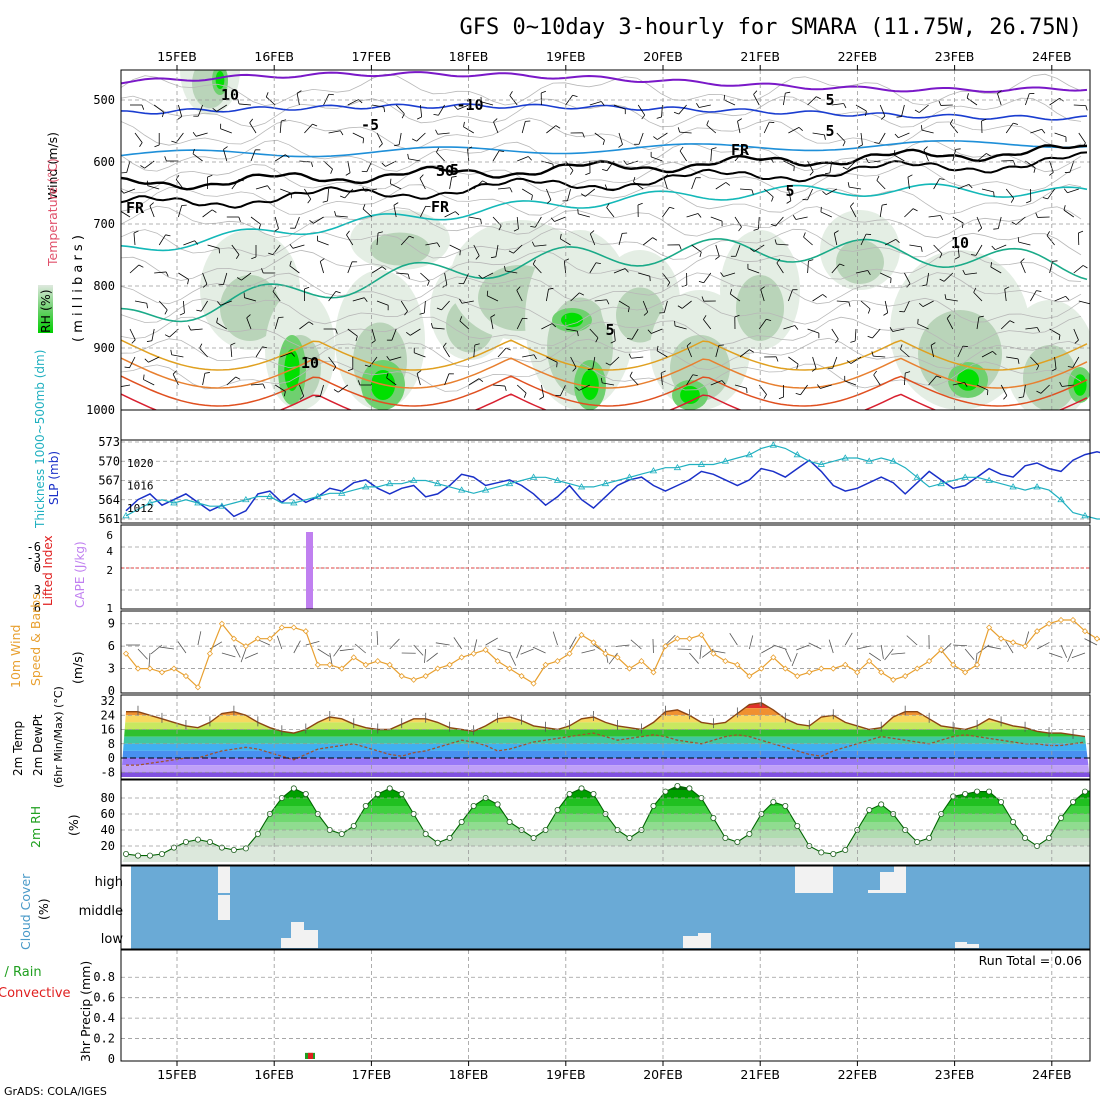 This screenshot has height=1100, width=1100. I want to click on slp-tick-1016: 1016, so click(140, 486).